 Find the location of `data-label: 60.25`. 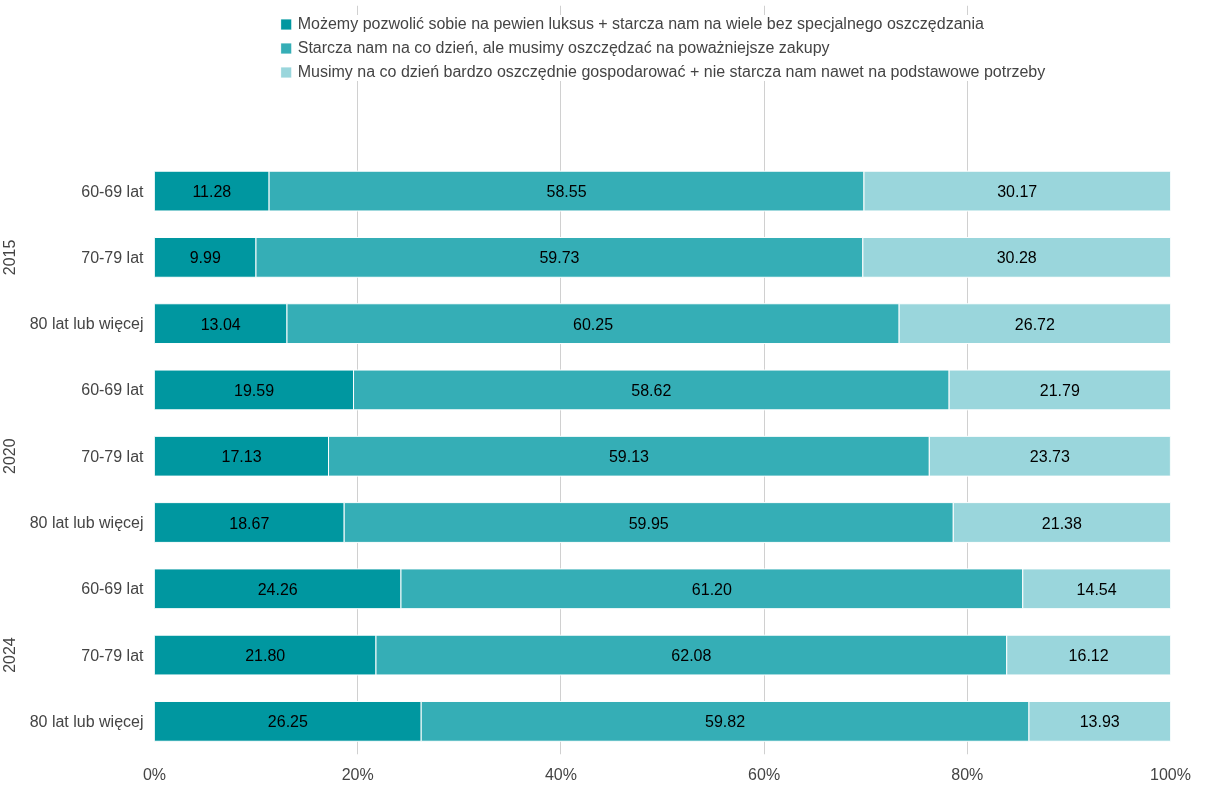

data-label: 60.25 is located at coordinates (593, 324).